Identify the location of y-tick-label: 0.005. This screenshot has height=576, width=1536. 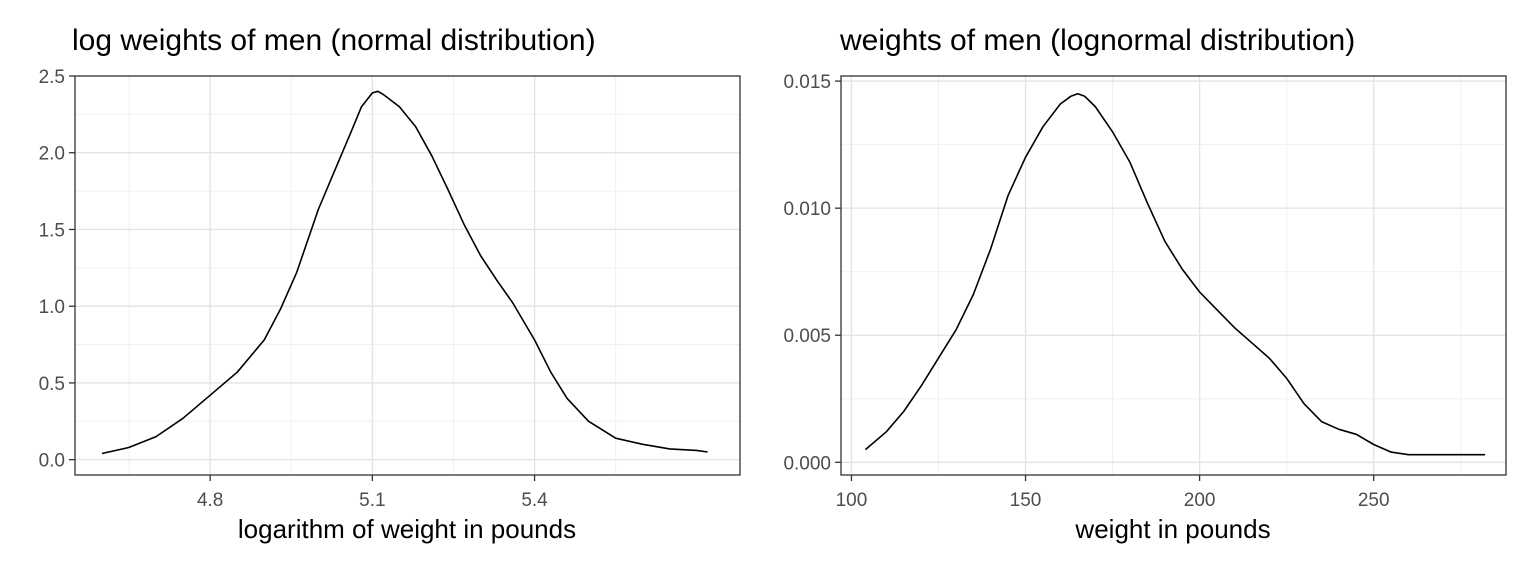
(807, 336).